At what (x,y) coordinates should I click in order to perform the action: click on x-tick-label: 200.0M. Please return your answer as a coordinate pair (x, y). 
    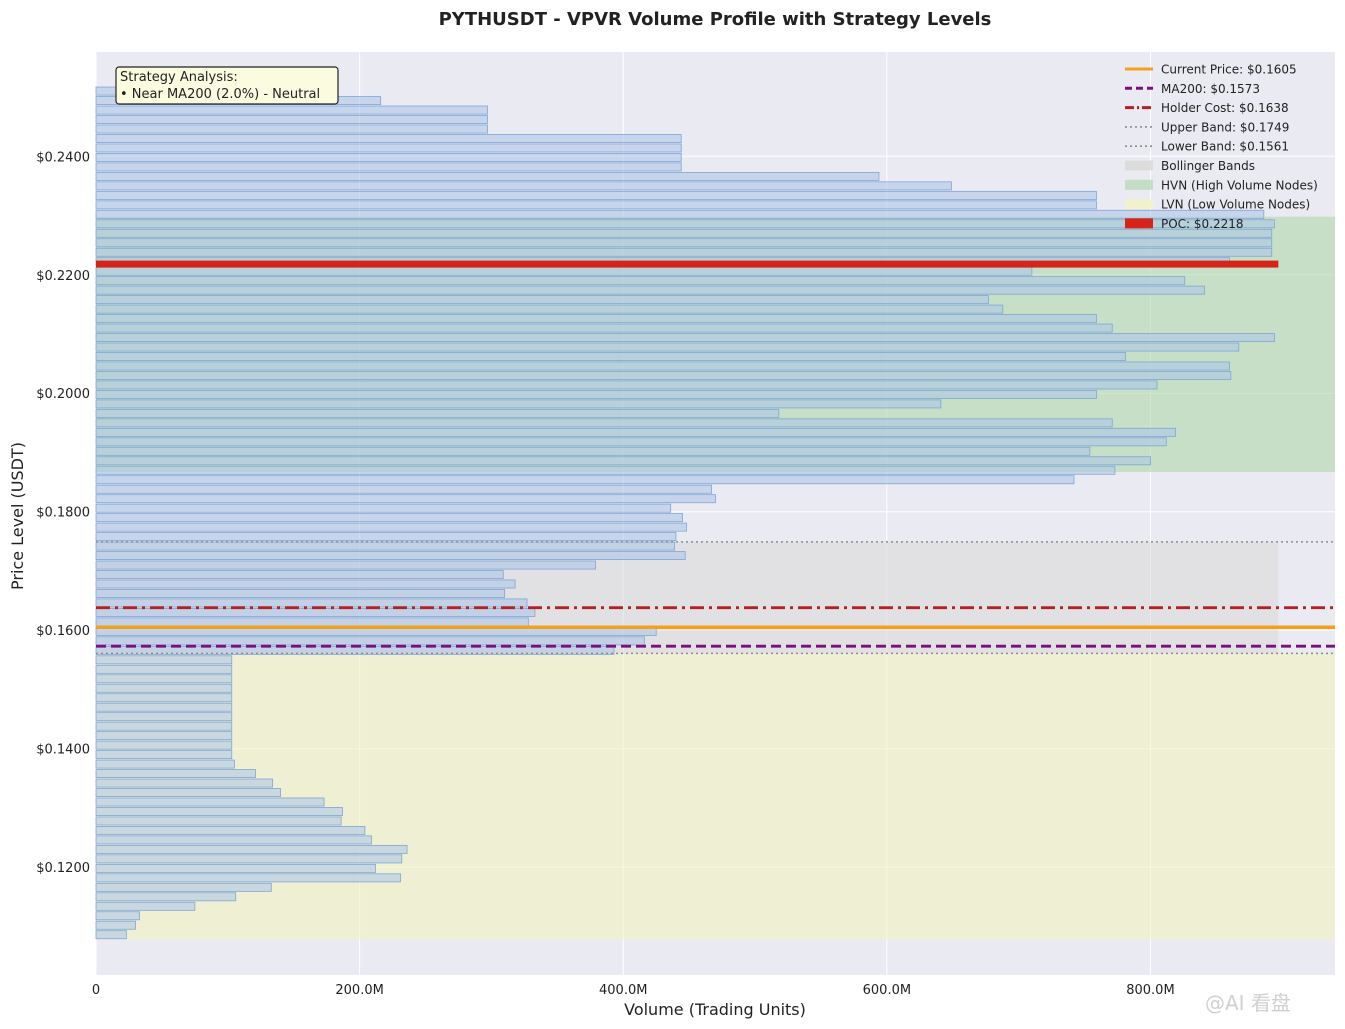
    Looking at the image, I should click on (359, 990).